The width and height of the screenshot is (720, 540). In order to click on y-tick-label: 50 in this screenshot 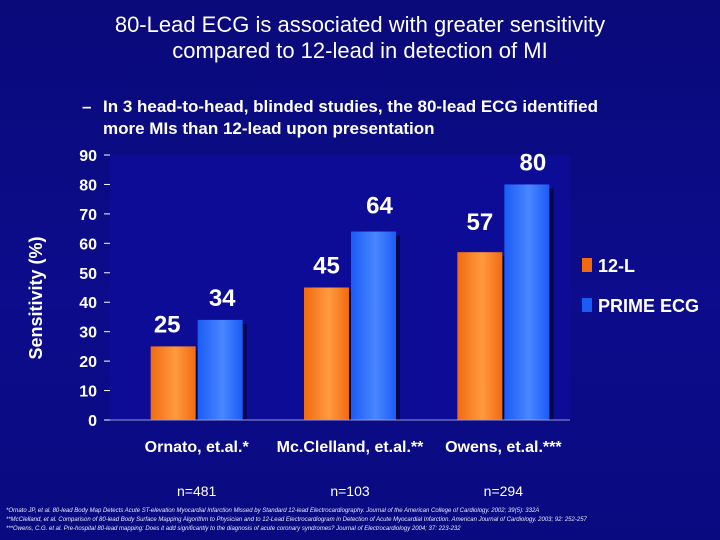, I will do `click(88, 274)`.